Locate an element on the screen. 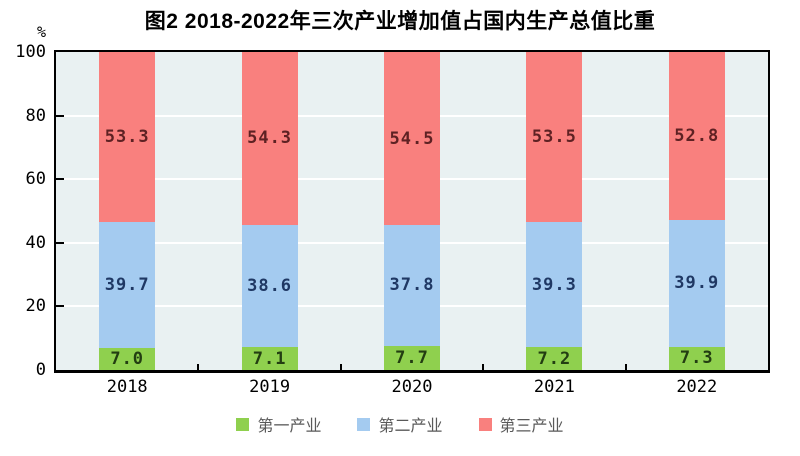 The image size is (800, 456). bar-segment: 39.7 is located at coordinates (127, 284).